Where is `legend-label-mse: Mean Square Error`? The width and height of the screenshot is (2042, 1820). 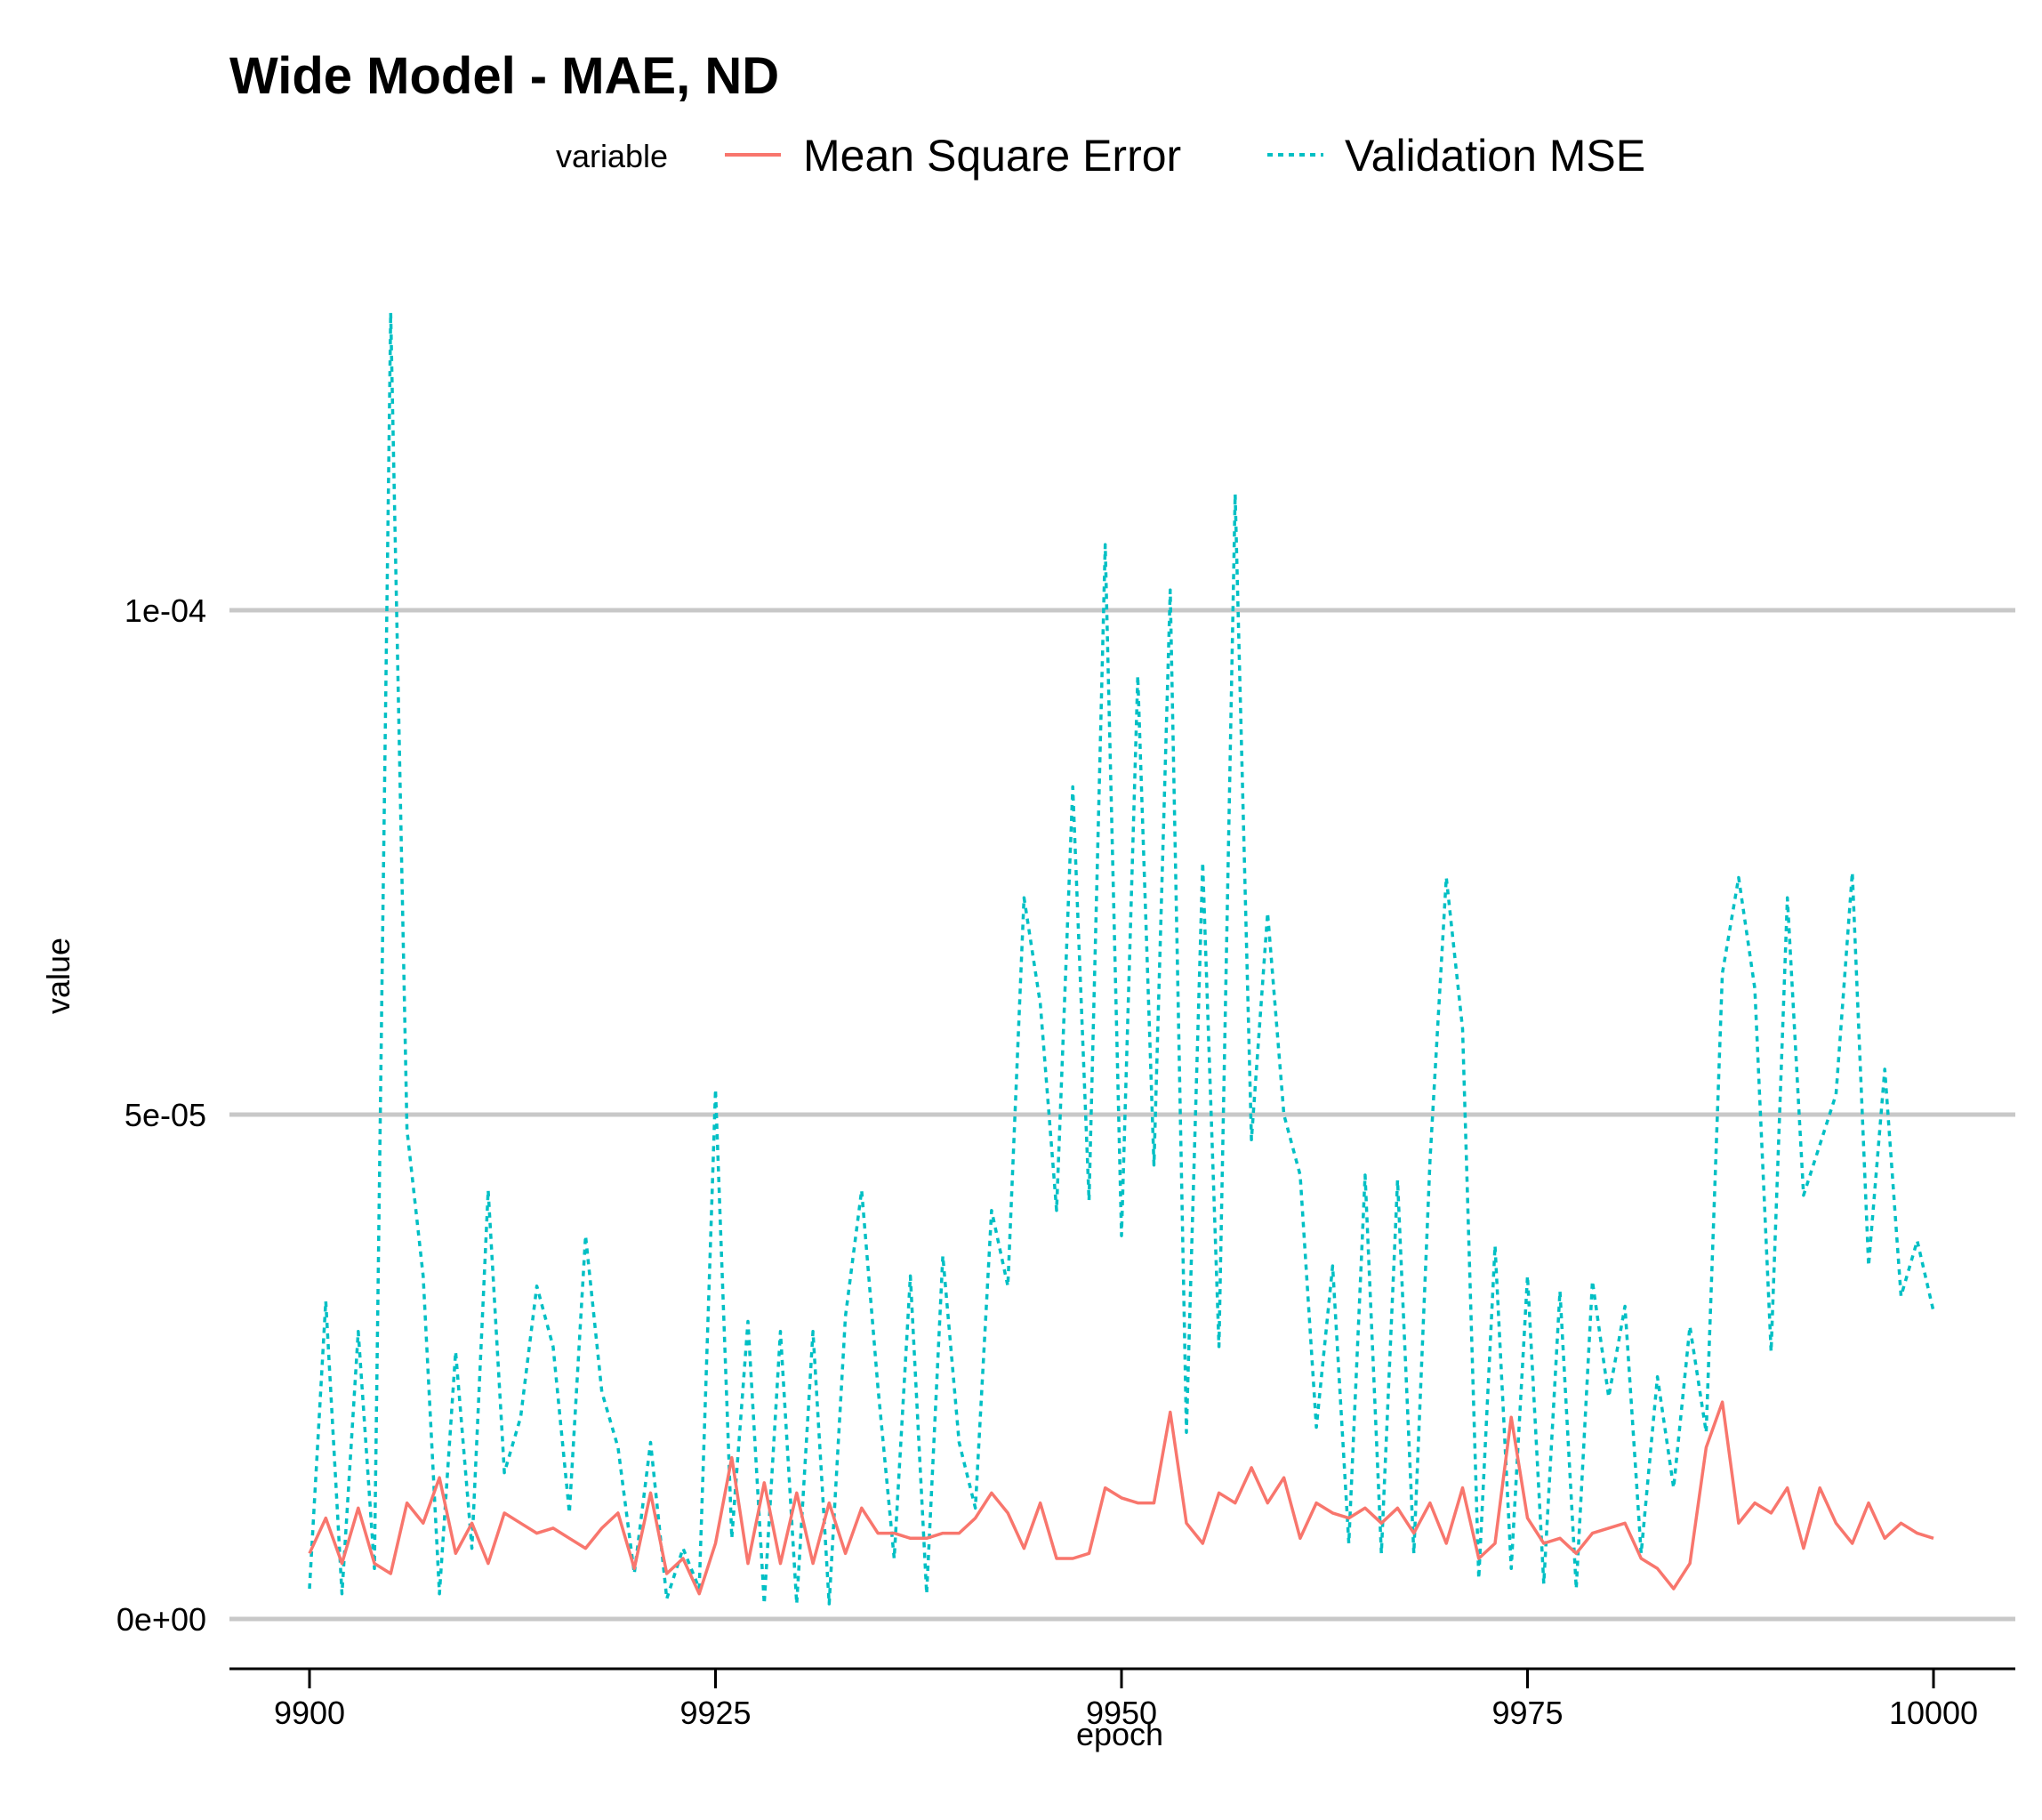 legend-label-mse: Mean Square Error is located at coordinates (992, 156).